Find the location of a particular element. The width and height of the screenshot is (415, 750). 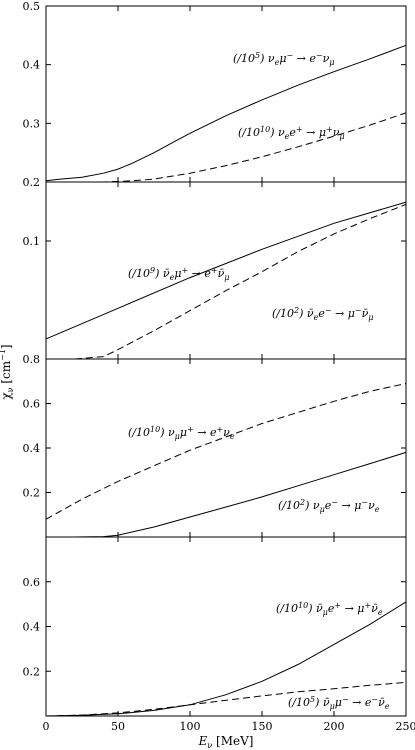

series-line-p4-dashed is located at coordinates (226, 699).